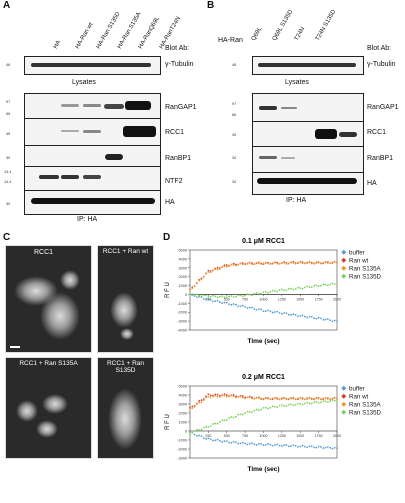 The width and height of the screenshot is (405, 503). Describe the element at coordinates (227, 299) in the screenshot. I see `x-tick-label: 500` at that location.